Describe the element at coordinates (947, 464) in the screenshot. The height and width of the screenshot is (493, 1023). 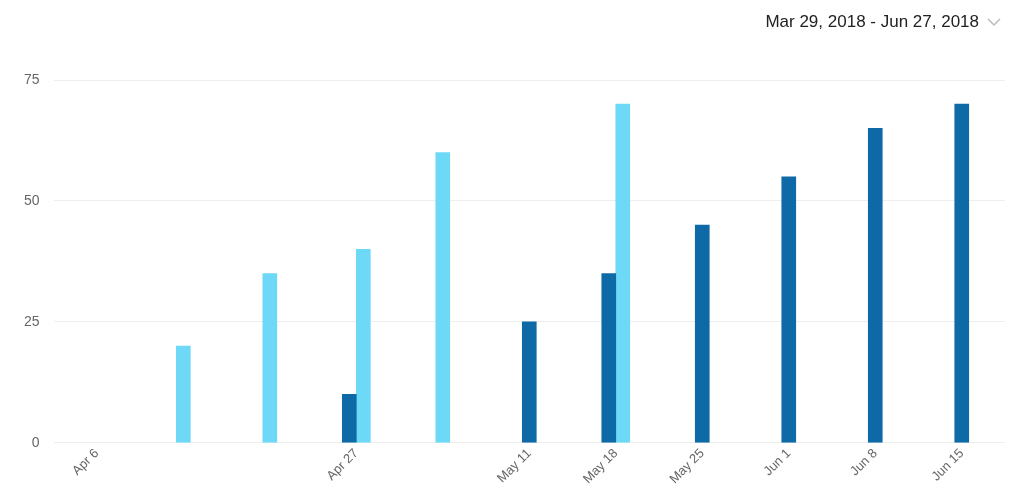
I see `x-tick-label: Jun 15` at that location.